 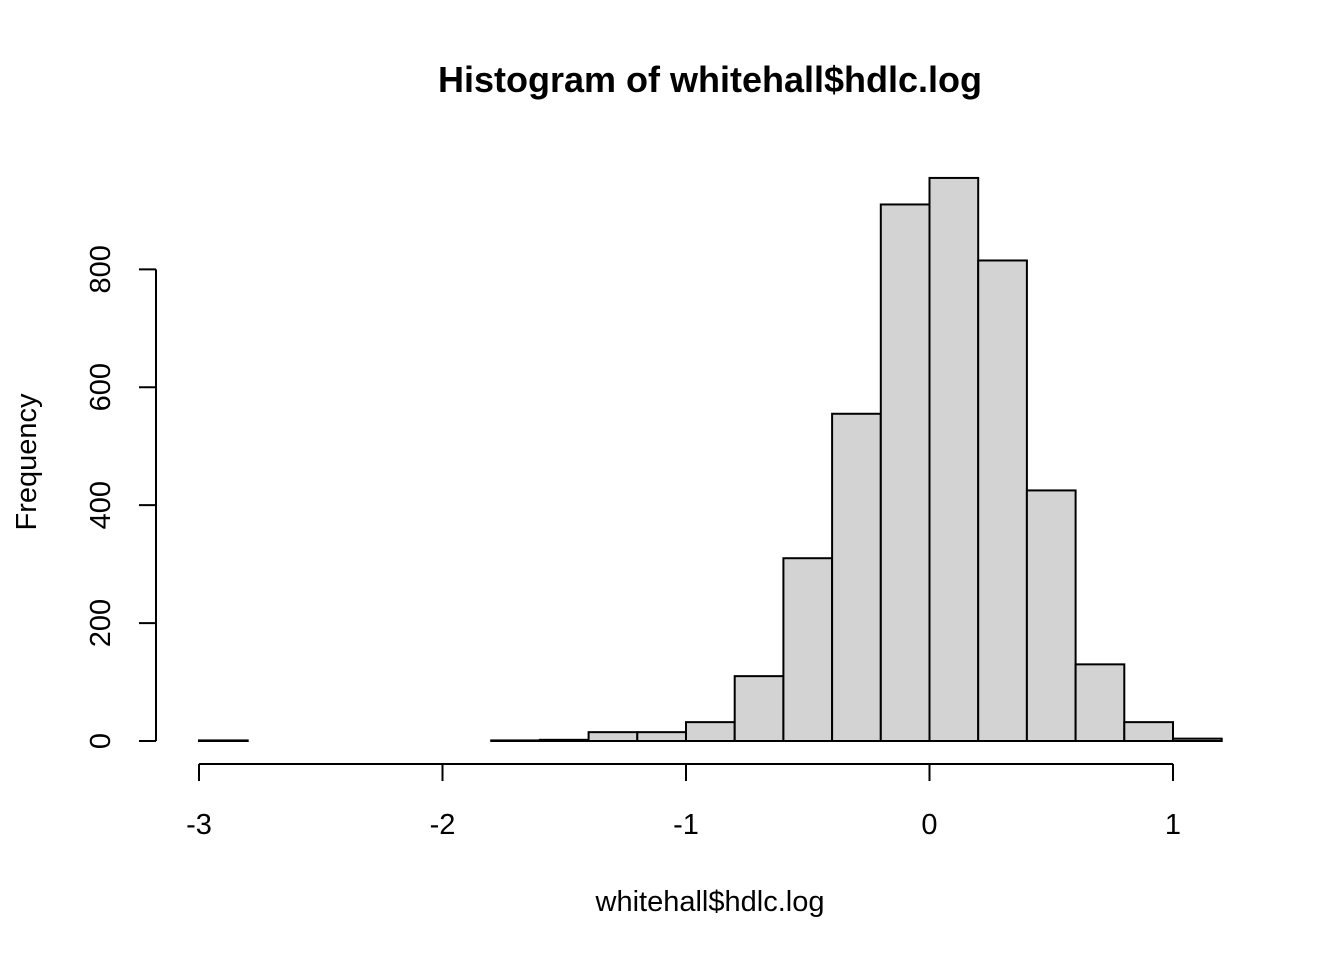 I want to click on x-tick-label: -3, so click(x=199, y=825).